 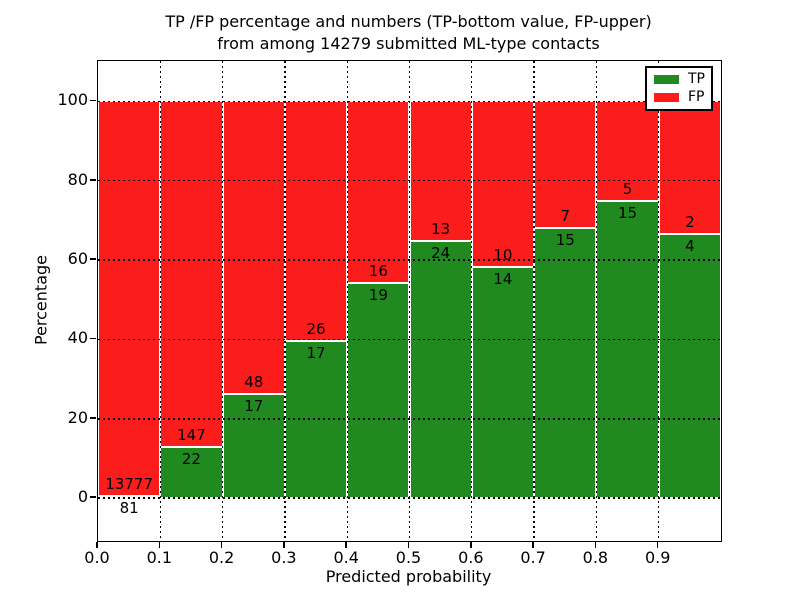 I want to click on tp-count-label: 19, so click(x=378, y=294).